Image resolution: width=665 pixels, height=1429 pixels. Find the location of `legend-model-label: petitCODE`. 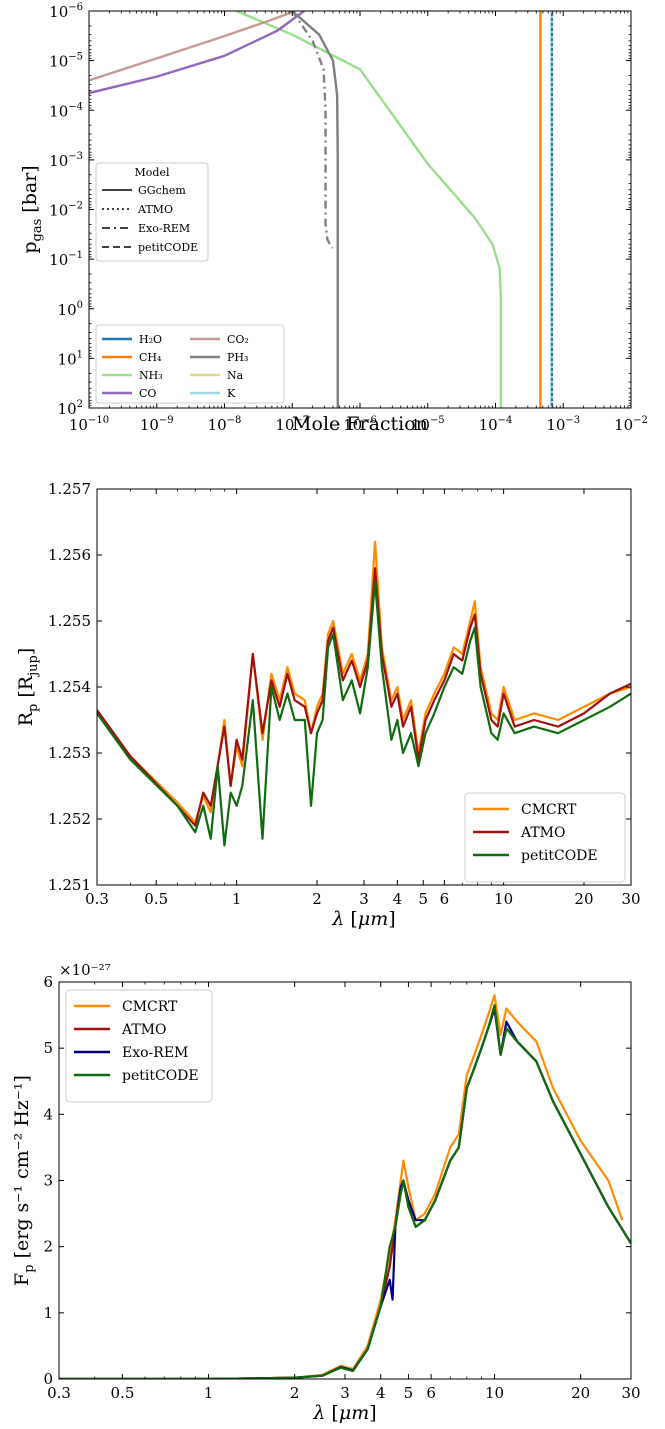

legend-model-label: petitCODE is located at coordinates (168, 247).